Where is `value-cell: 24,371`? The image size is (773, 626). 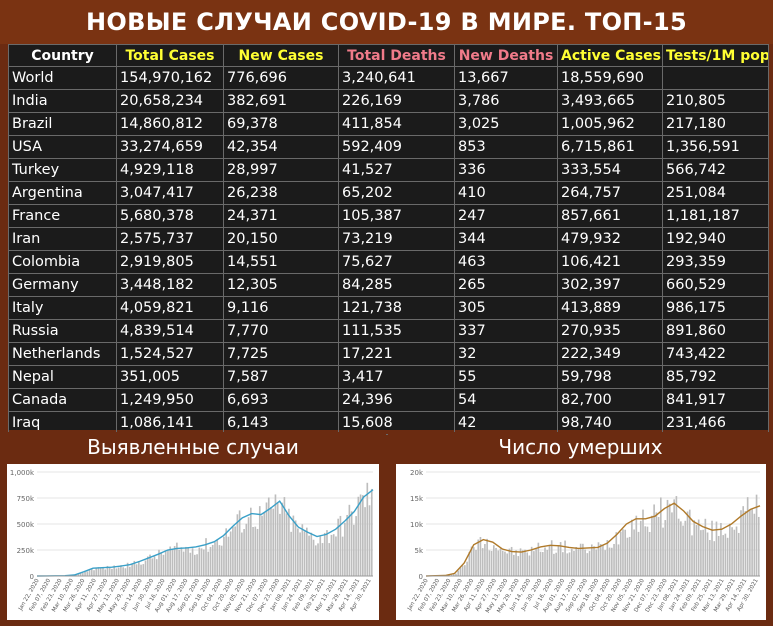 value-cell: 24,371 is located at coordinates (281, 216).